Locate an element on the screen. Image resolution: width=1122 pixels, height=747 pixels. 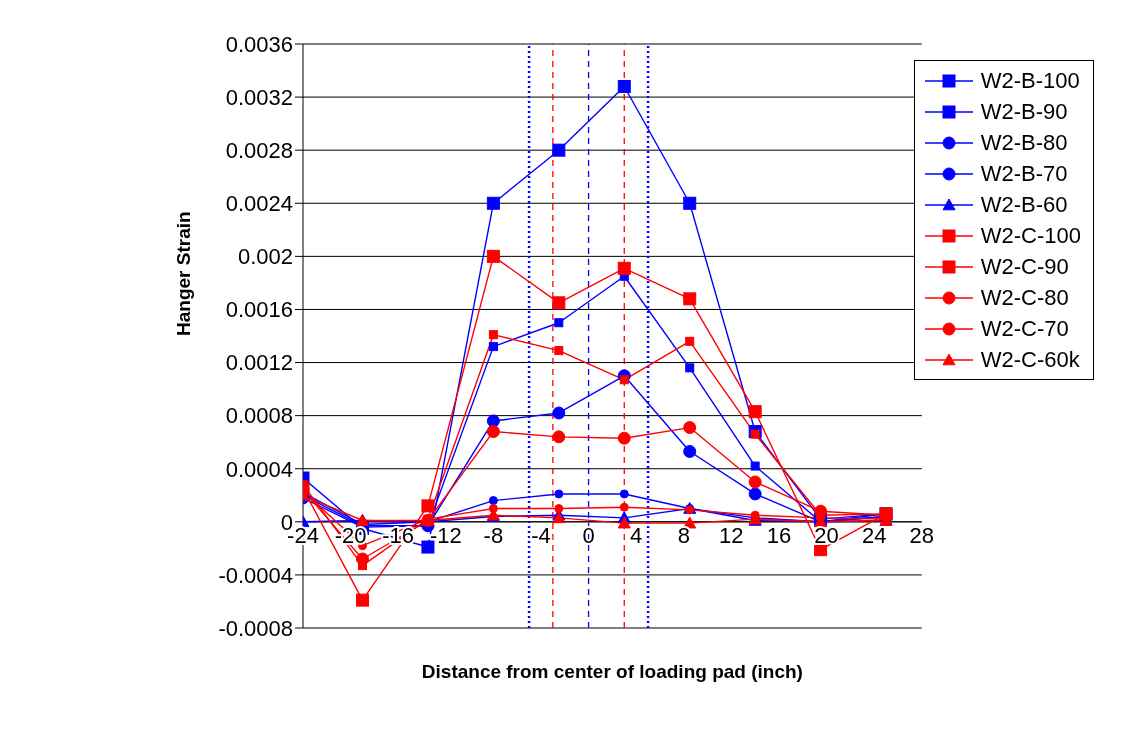
y-tick-label: -0.0004 is located at coordinates (255, 575).